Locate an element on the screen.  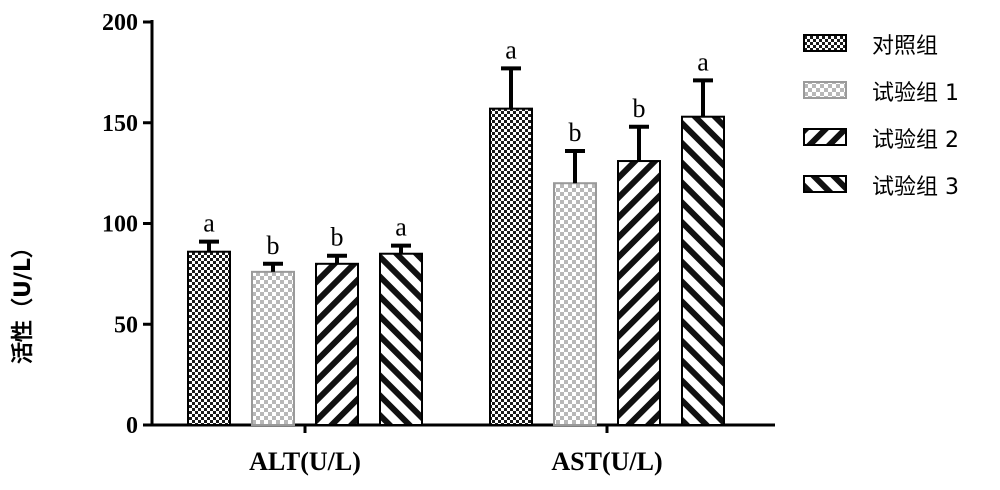
y-tick-label: 200 is located at coordinates (120, 23).